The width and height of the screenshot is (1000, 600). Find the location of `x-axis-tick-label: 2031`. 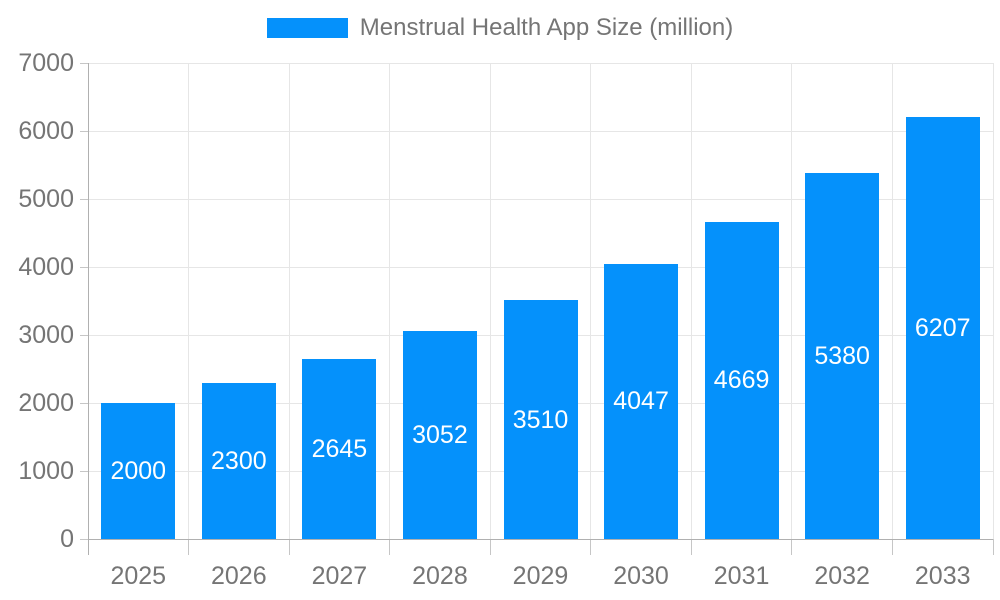

x-axis-tick-label: 2031 is located at coordinates (741, 576).